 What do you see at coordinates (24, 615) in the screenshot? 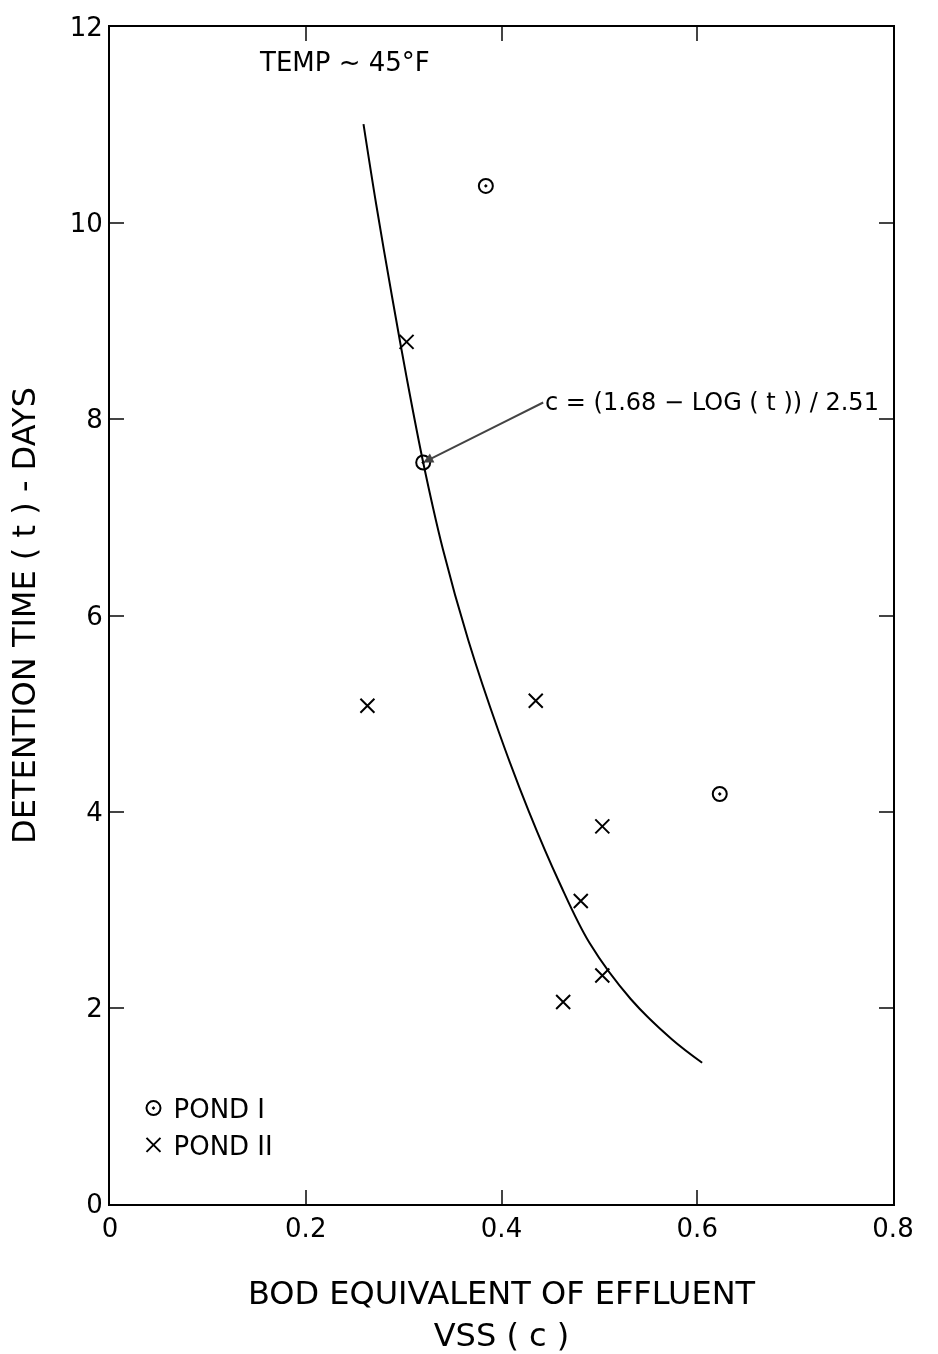
I see `y-axis-title: DETENTION TIME ( t ) - DAYS` at bounding box center [24, 615].